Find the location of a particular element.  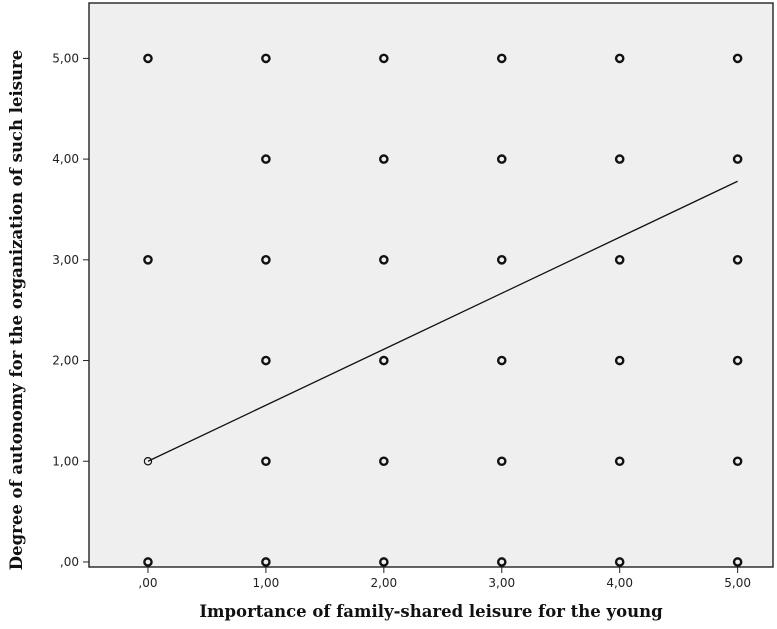

y-tick-label: 3,00 is located at coordinates (65, 260).